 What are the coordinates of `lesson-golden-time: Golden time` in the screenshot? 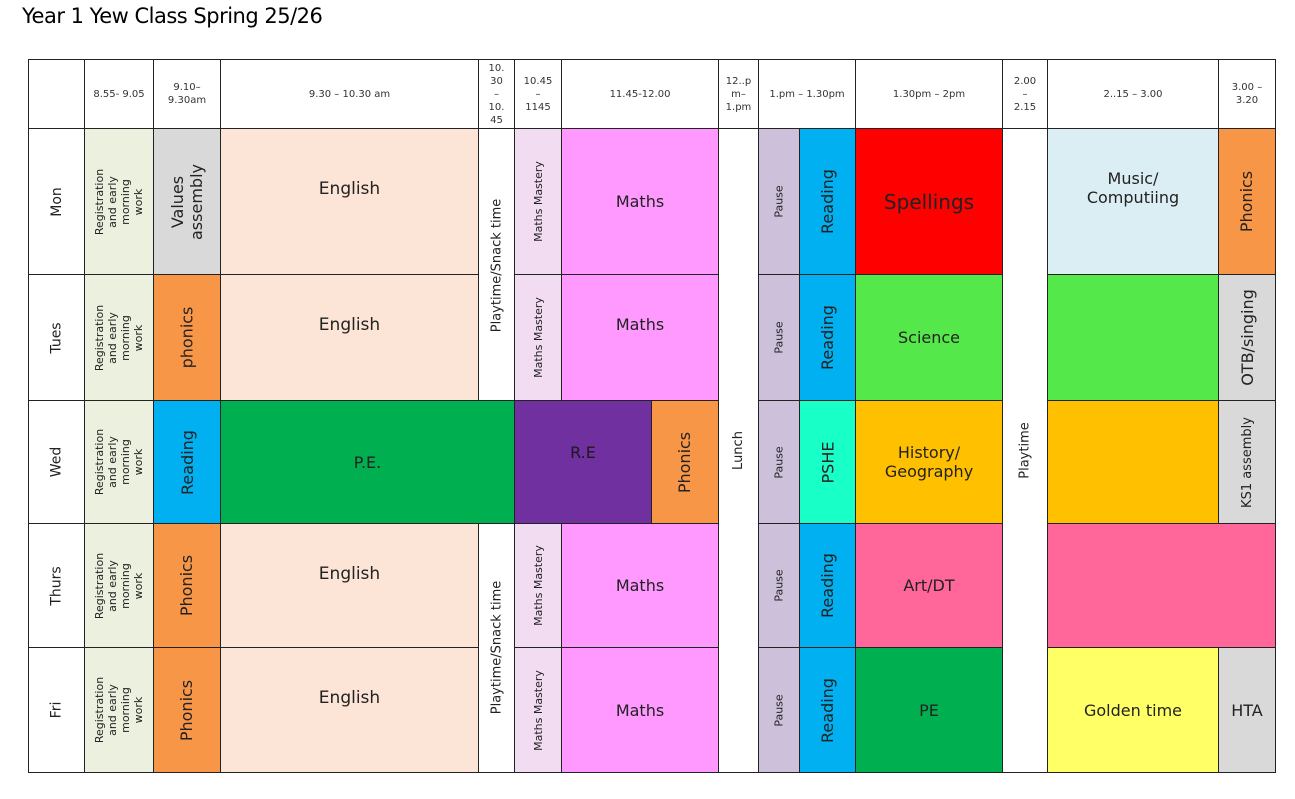 It's located at (1133, 710).